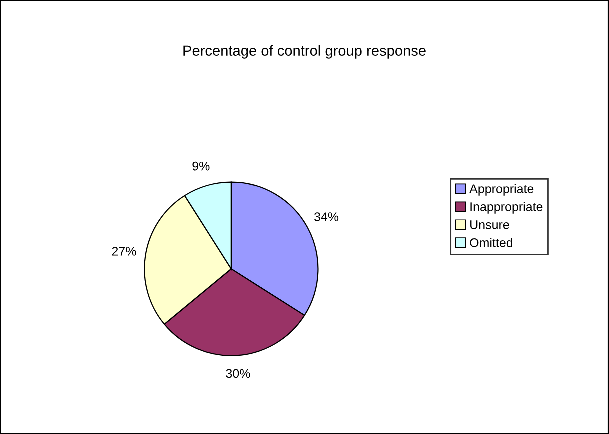  What do you see at coordinates (201, 166) in the screenshot?
I see `data-label: 9%` at bounding box center [201, 166].